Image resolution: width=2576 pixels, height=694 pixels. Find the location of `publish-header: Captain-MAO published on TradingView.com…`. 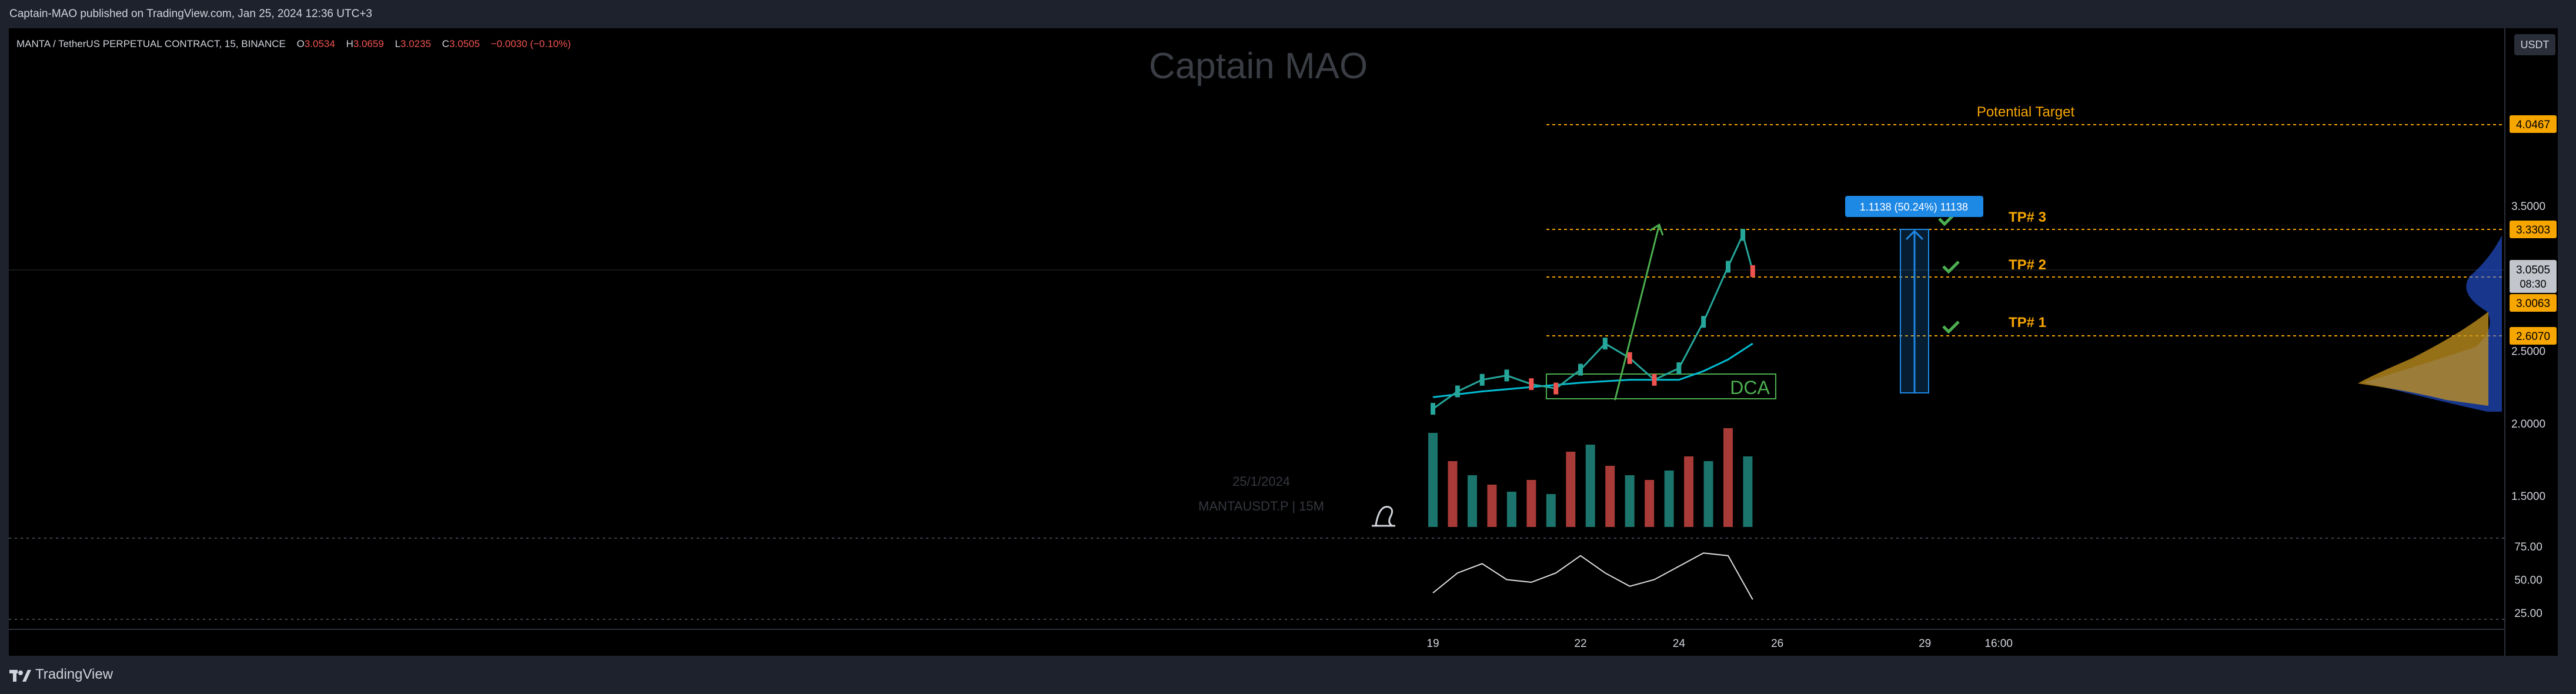

publish-header: Captain-MAO published on TradingView.com… is located at coordinates (1288, 14).